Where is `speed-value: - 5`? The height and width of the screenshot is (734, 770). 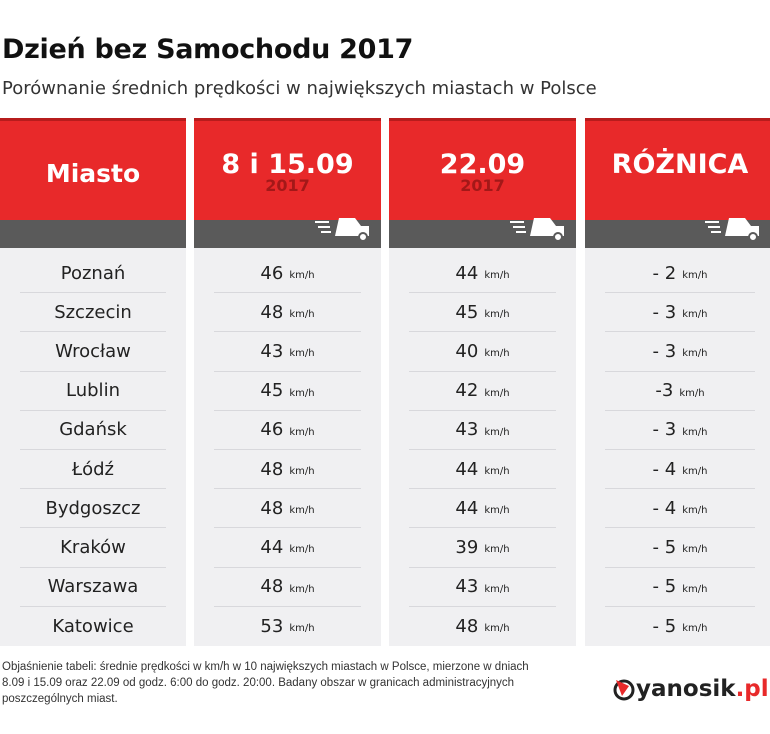 speed-value: - 5 is located at coordinates (664, 547).